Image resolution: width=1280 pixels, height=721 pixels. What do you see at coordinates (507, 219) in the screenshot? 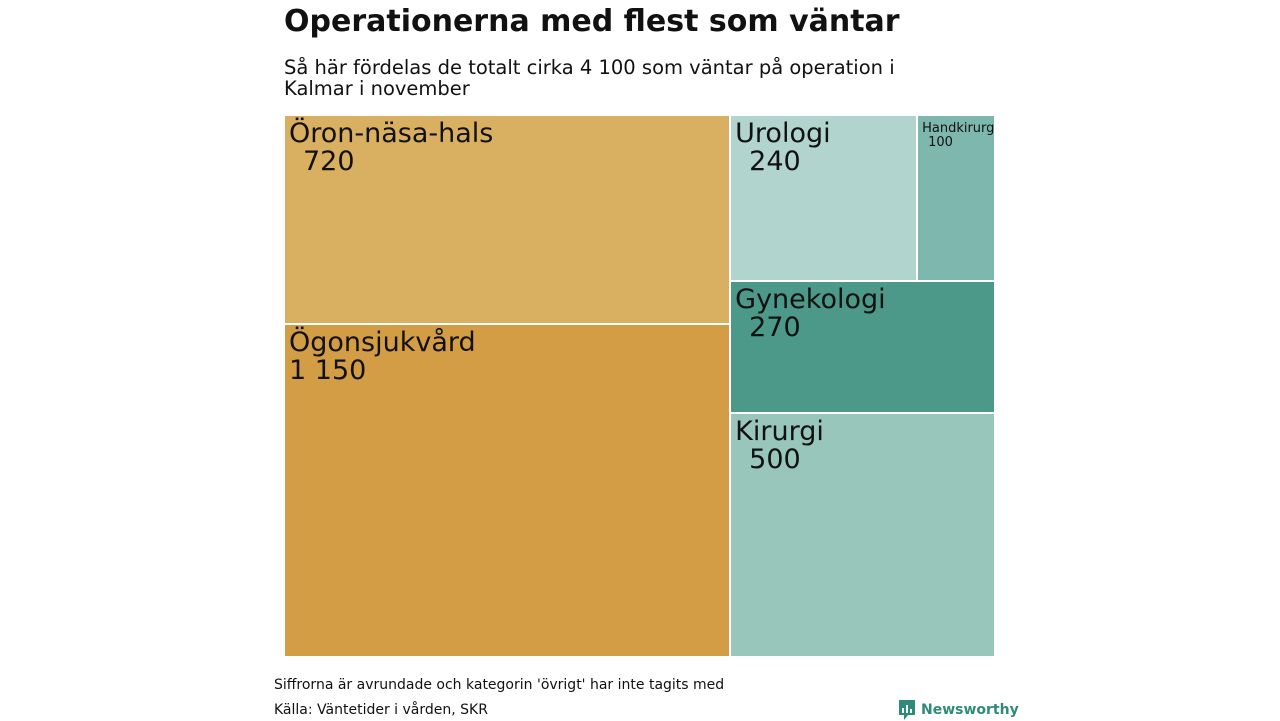
I see `treemap-cell-oron-nasa-hals: Öron-näsa-hals 720` at bounding box center [507, 219].